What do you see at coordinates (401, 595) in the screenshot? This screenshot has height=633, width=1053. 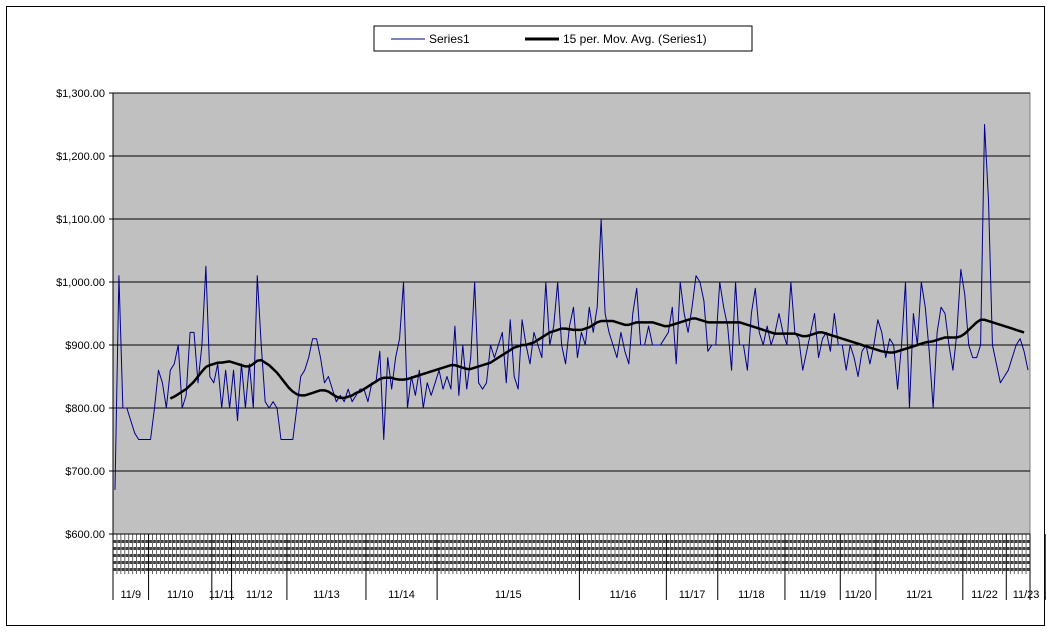 I see `x-tick-label: 11/14` at bounding box center [401, 595].